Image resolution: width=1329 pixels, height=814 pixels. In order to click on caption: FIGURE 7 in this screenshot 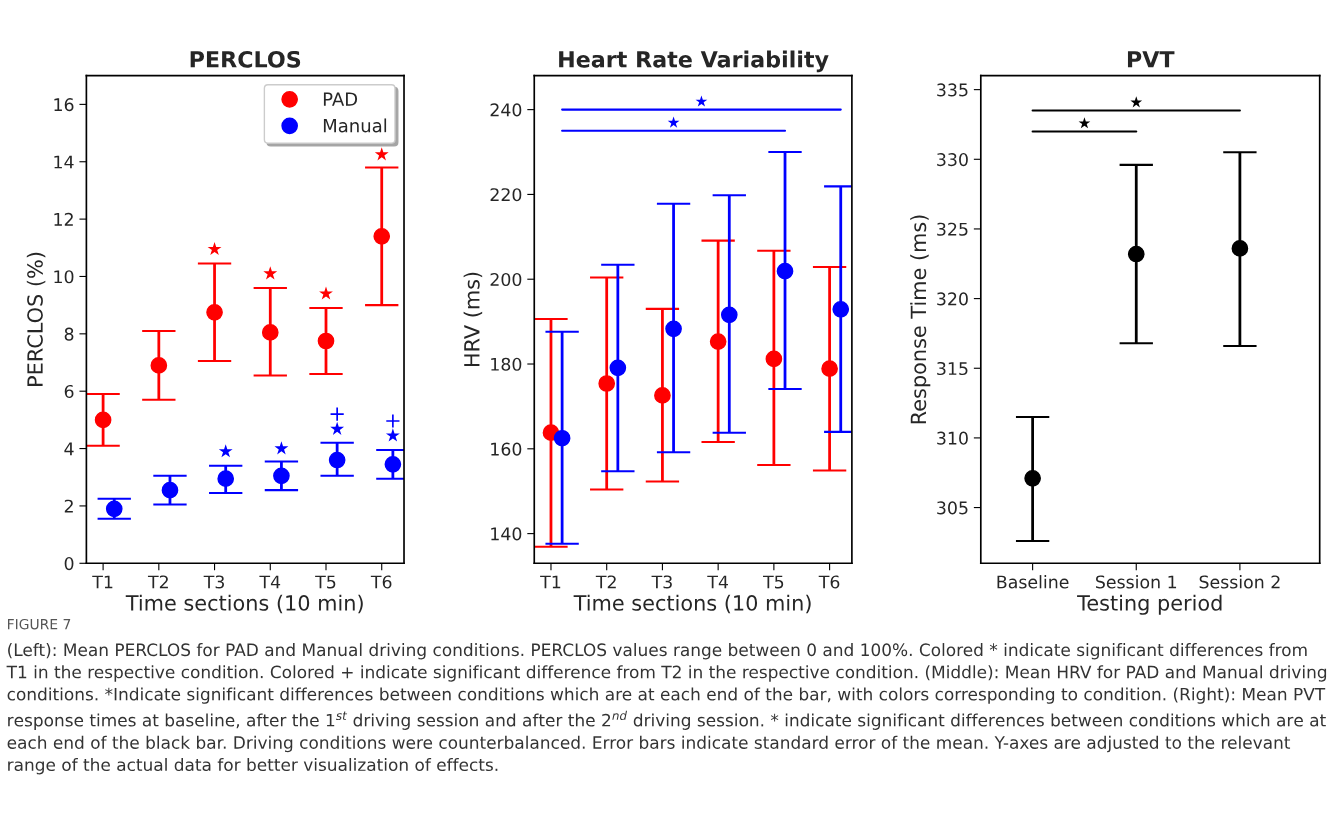, I will do `click(39, 624)`.